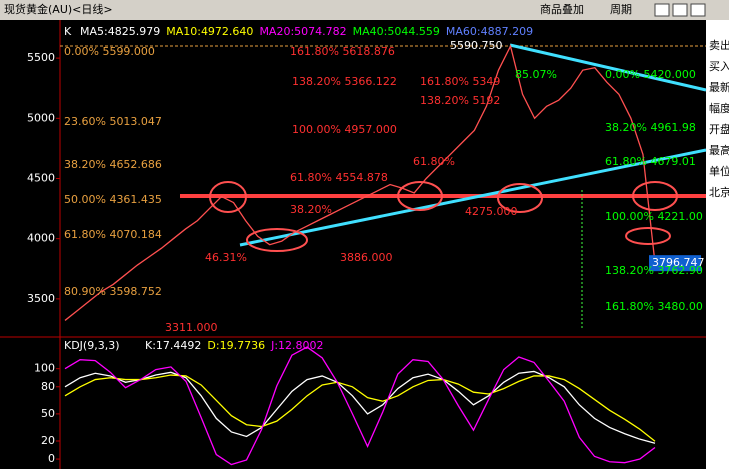  Describe the element at coordinates (48, 413) in the screenshot. I see `y-tick-label: 50` at that location.